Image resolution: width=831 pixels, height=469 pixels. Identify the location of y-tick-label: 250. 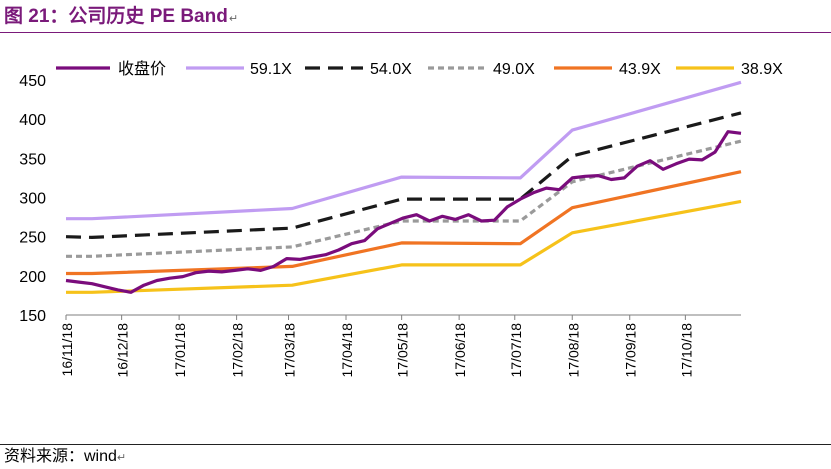
(32, 238).